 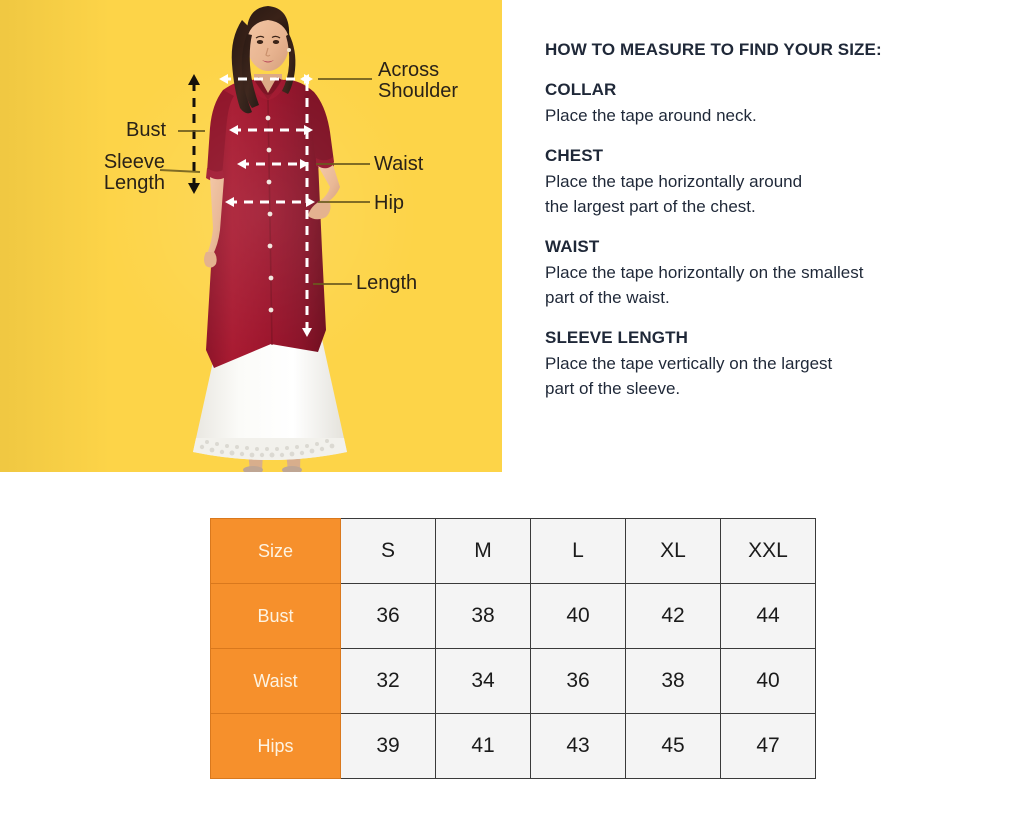 I want to click on table-header-xl: XL, so click(x=673, y=551).